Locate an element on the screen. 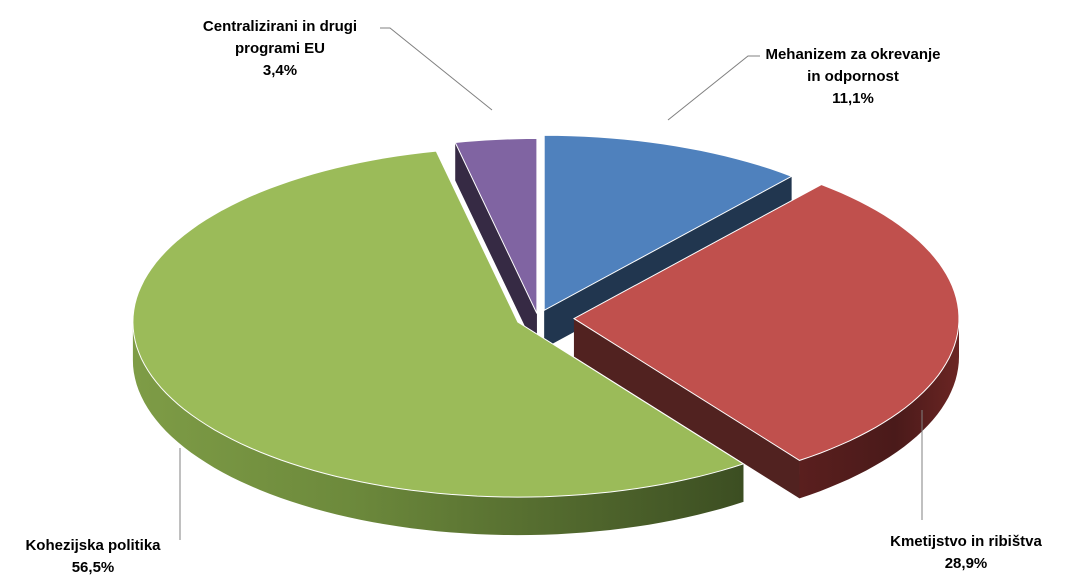  label-centralizirani-line-2: programi EU is located at coordinates (279, 48).